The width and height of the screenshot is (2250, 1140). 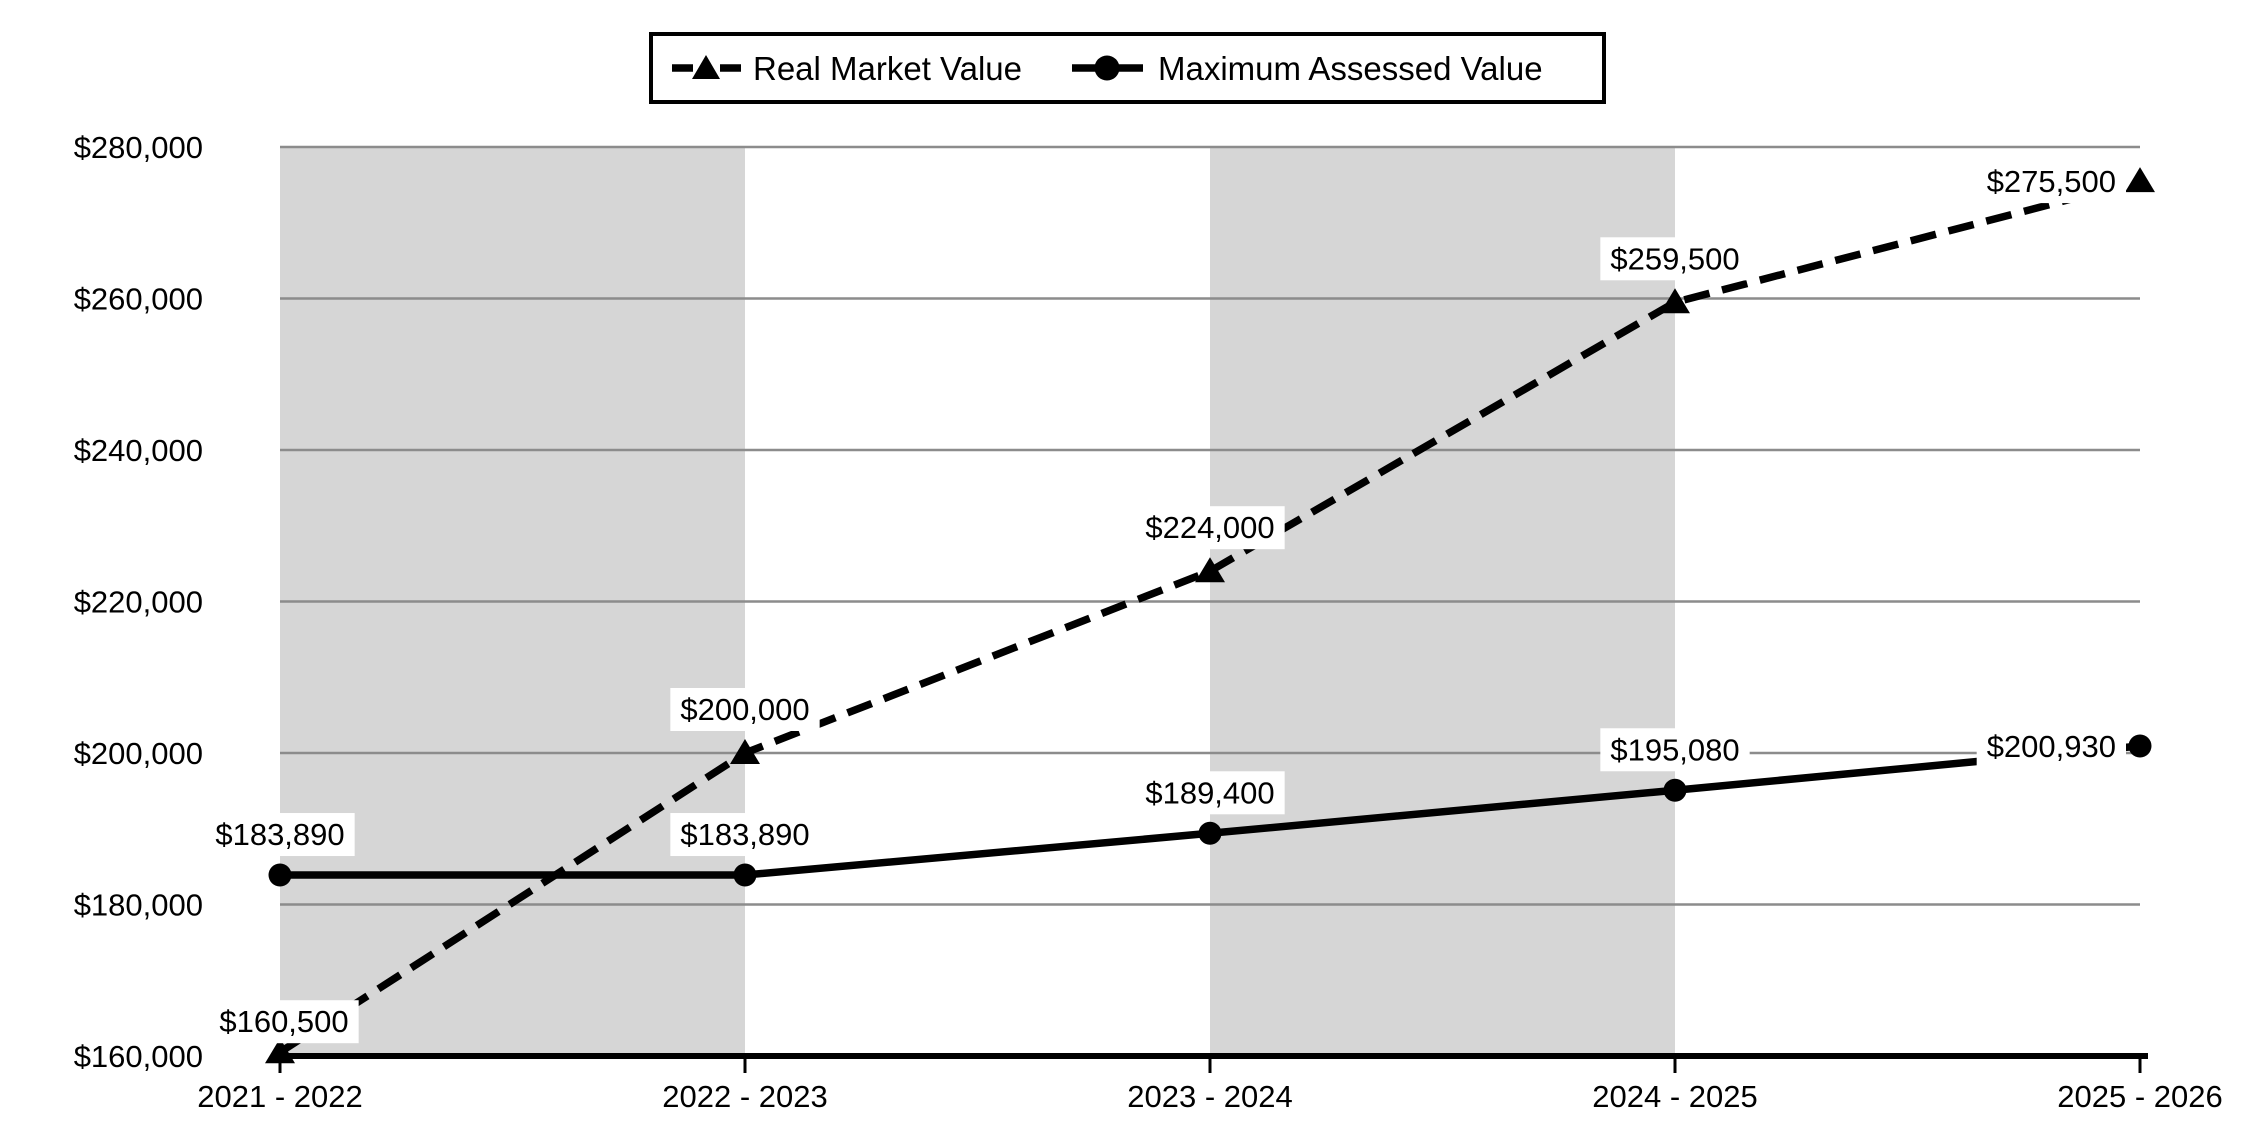 I want to click on legend-circle-marker-icon, so click(x=1107, y=68).